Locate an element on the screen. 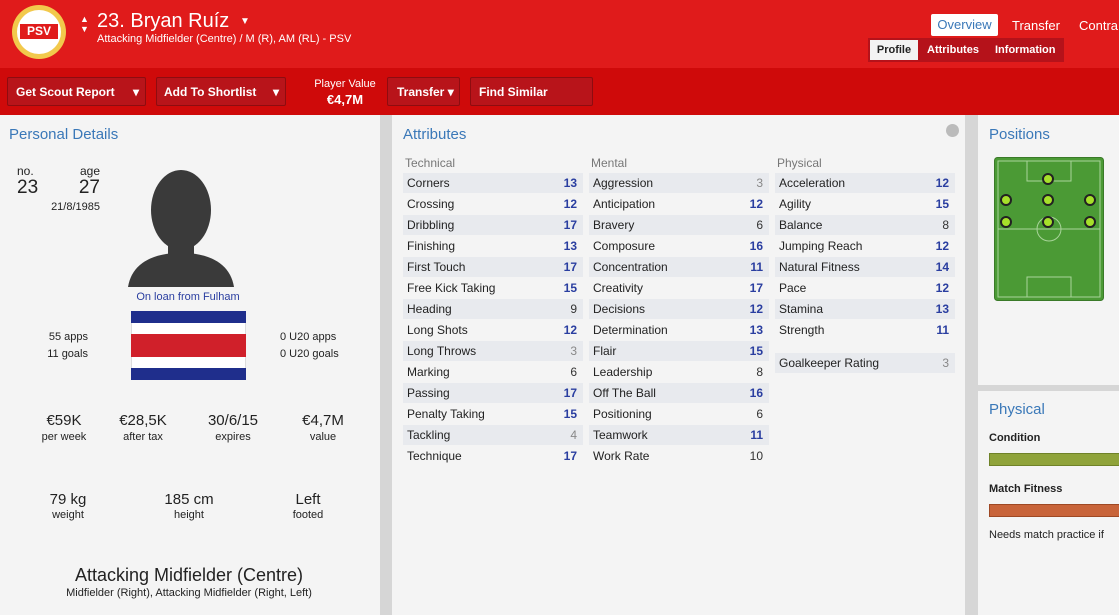 The height and width of the screenshot is (615, 1119). attribute-name: Long Shots is located at coordinates (437, 330).